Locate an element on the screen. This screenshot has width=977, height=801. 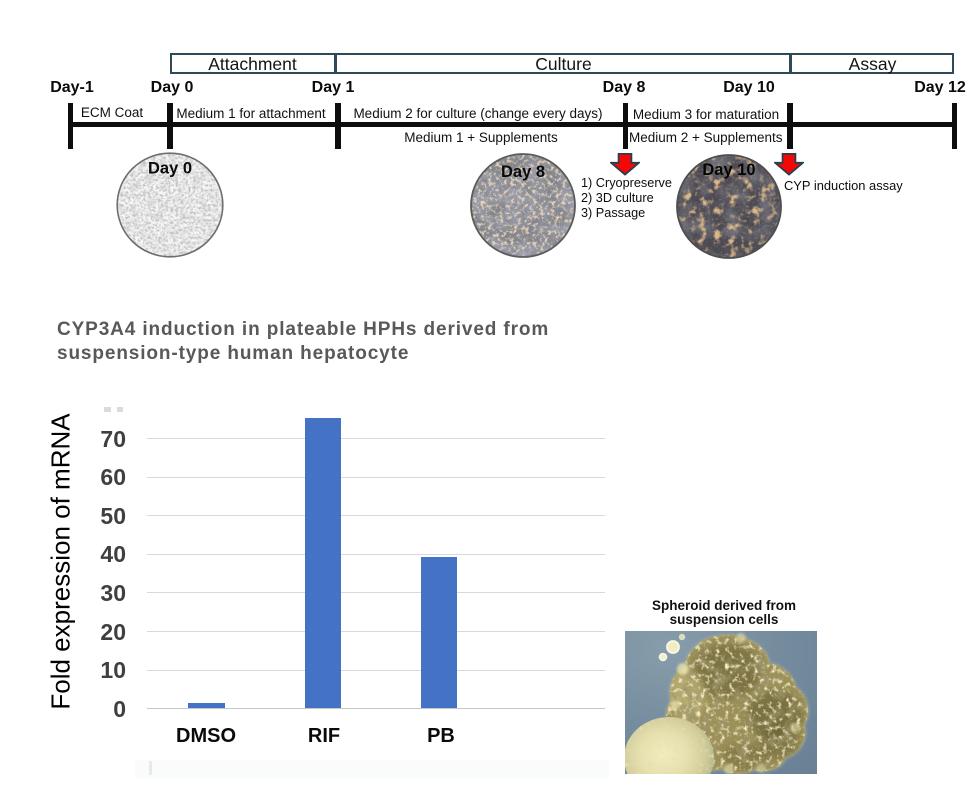
svg-text: Day 0 is located at coordinates (170, 169).